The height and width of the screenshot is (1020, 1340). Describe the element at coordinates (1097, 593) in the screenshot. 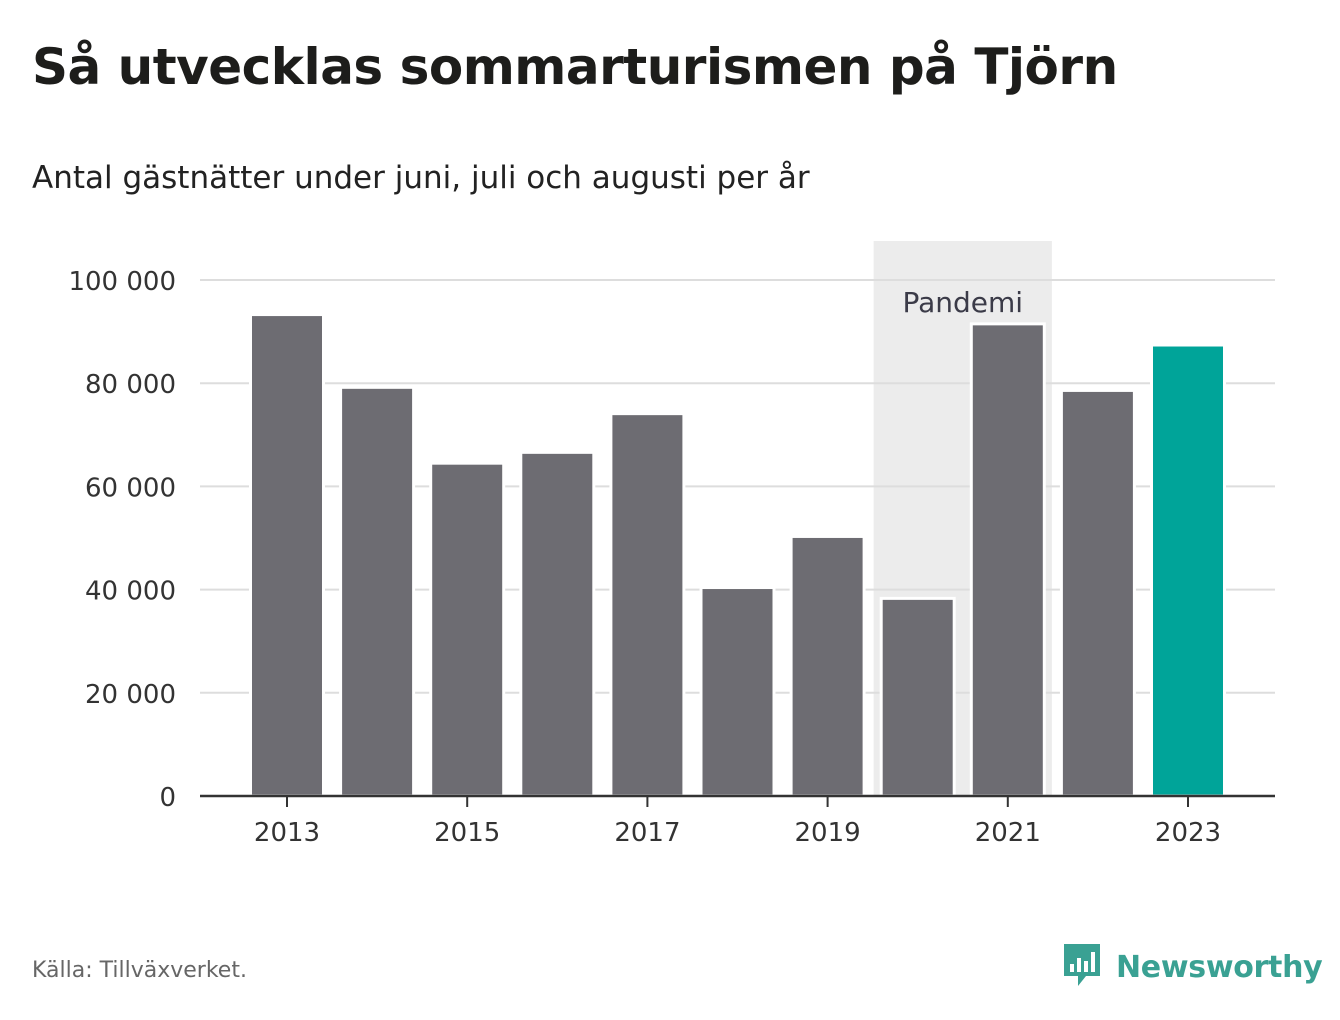

I see `bar-2022` at that location.